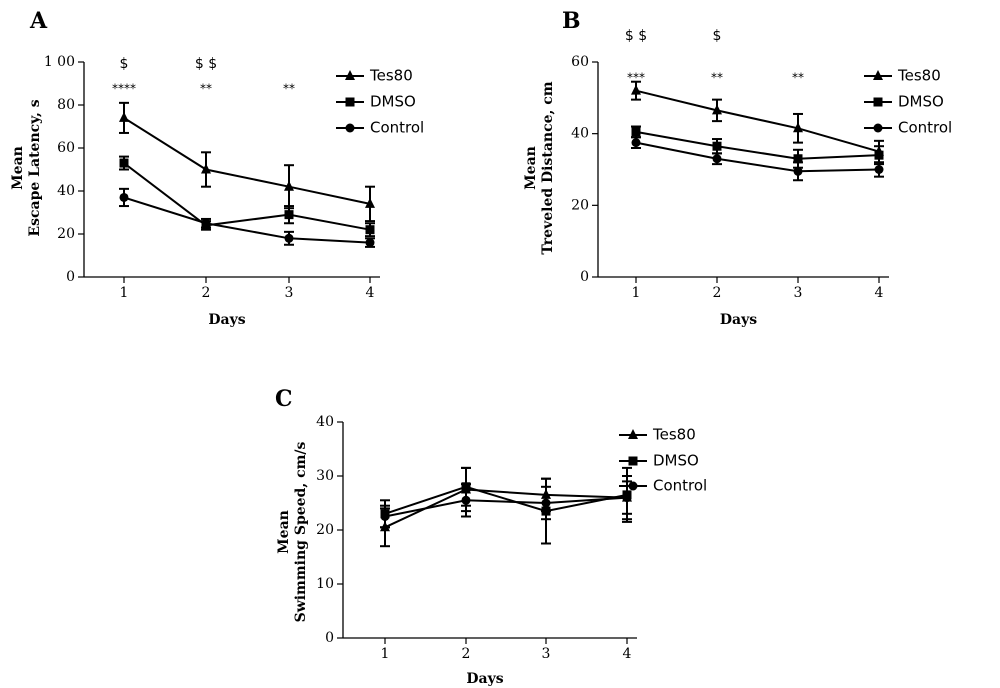  I want to click on y-axis-title-line: Escape Latency, s, so click(35, 167).